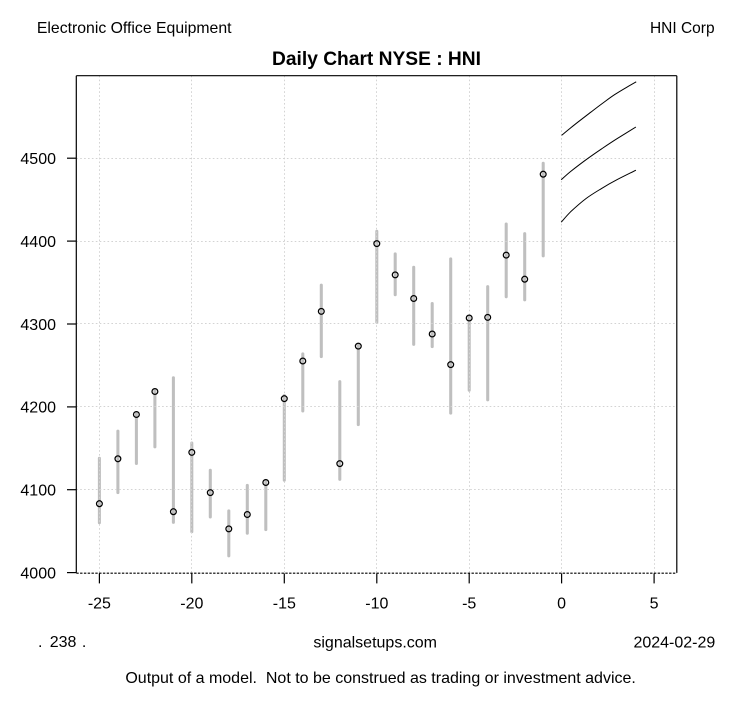  What do you see at coordinates (561, 604) in the screenshot?
I see `svg-text: 0` at bounding box center [561, 604].